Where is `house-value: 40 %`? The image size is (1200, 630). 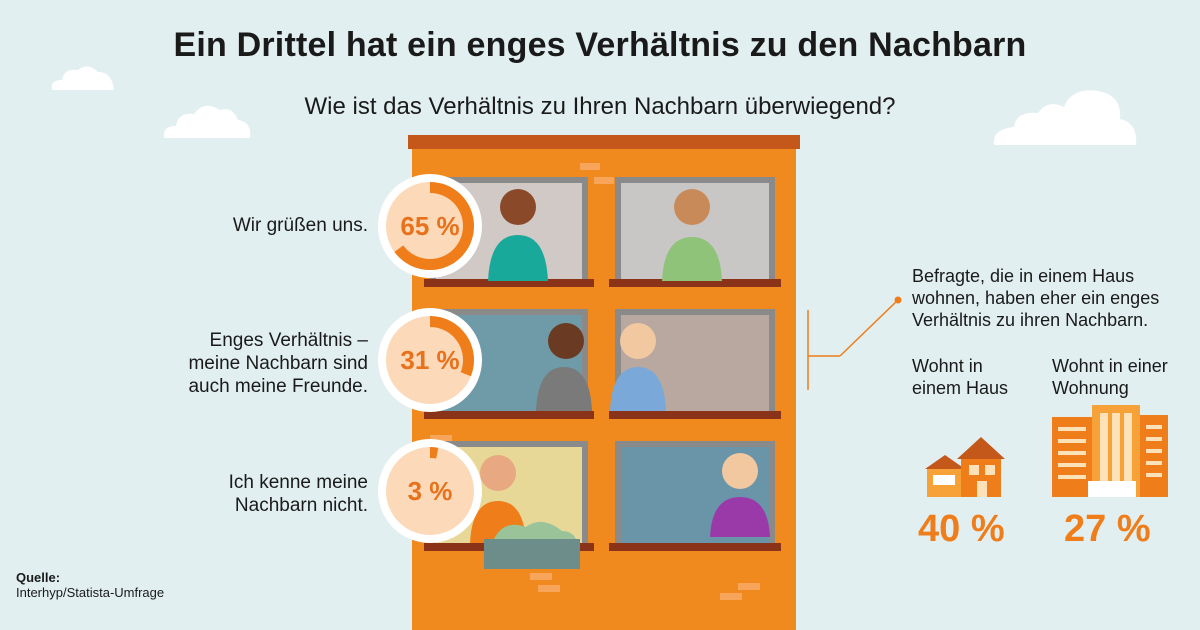 house-value: 40 % is located at coordinates (961, 529).